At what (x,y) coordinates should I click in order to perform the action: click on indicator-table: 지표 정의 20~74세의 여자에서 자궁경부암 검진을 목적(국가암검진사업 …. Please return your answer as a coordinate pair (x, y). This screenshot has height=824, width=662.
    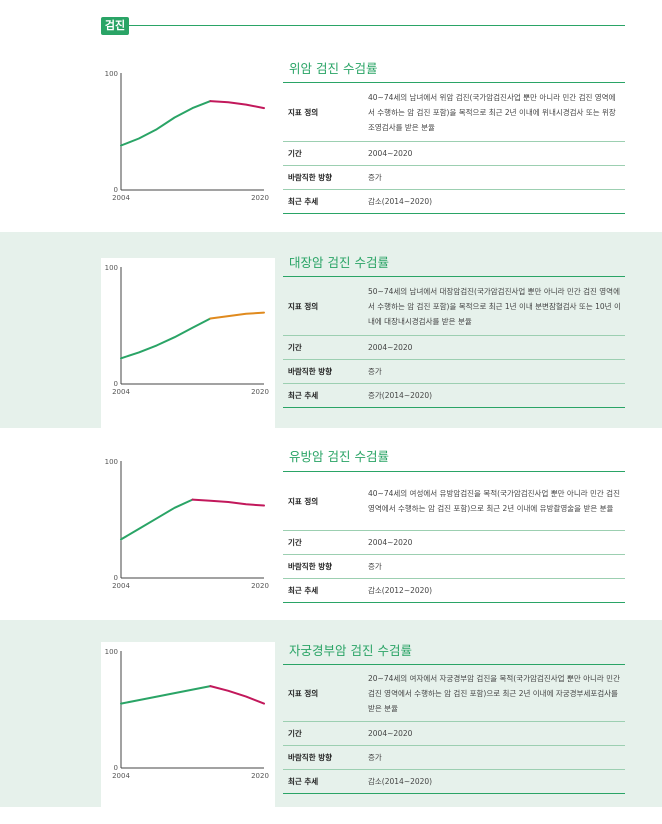
    Looking at the image, I should click on (454, 729).